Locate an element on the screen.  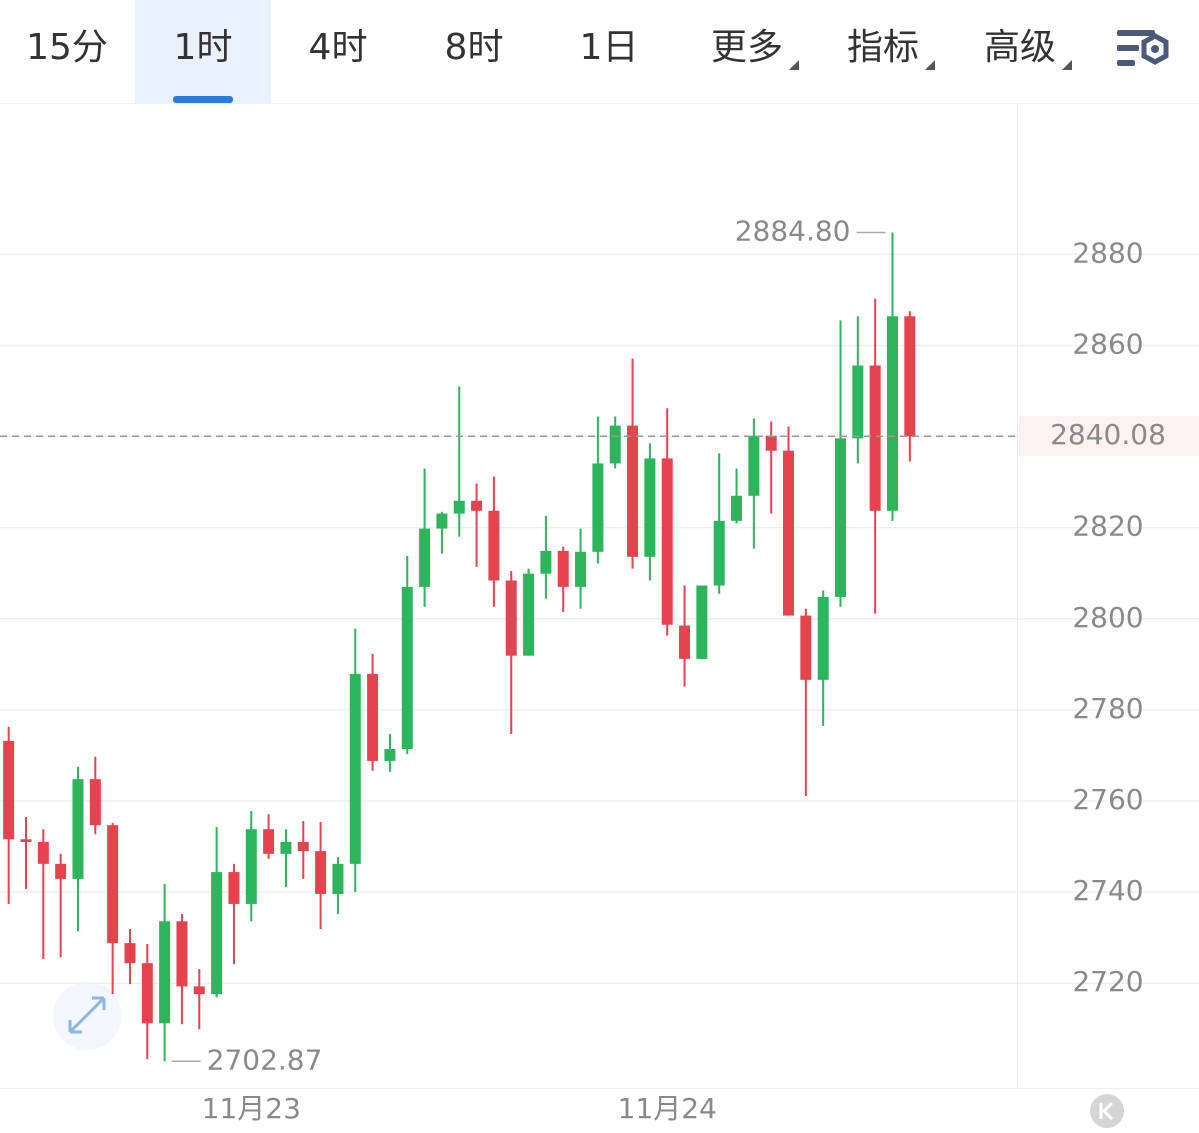
tab-selected-bg is located at coordinates (203, 51).